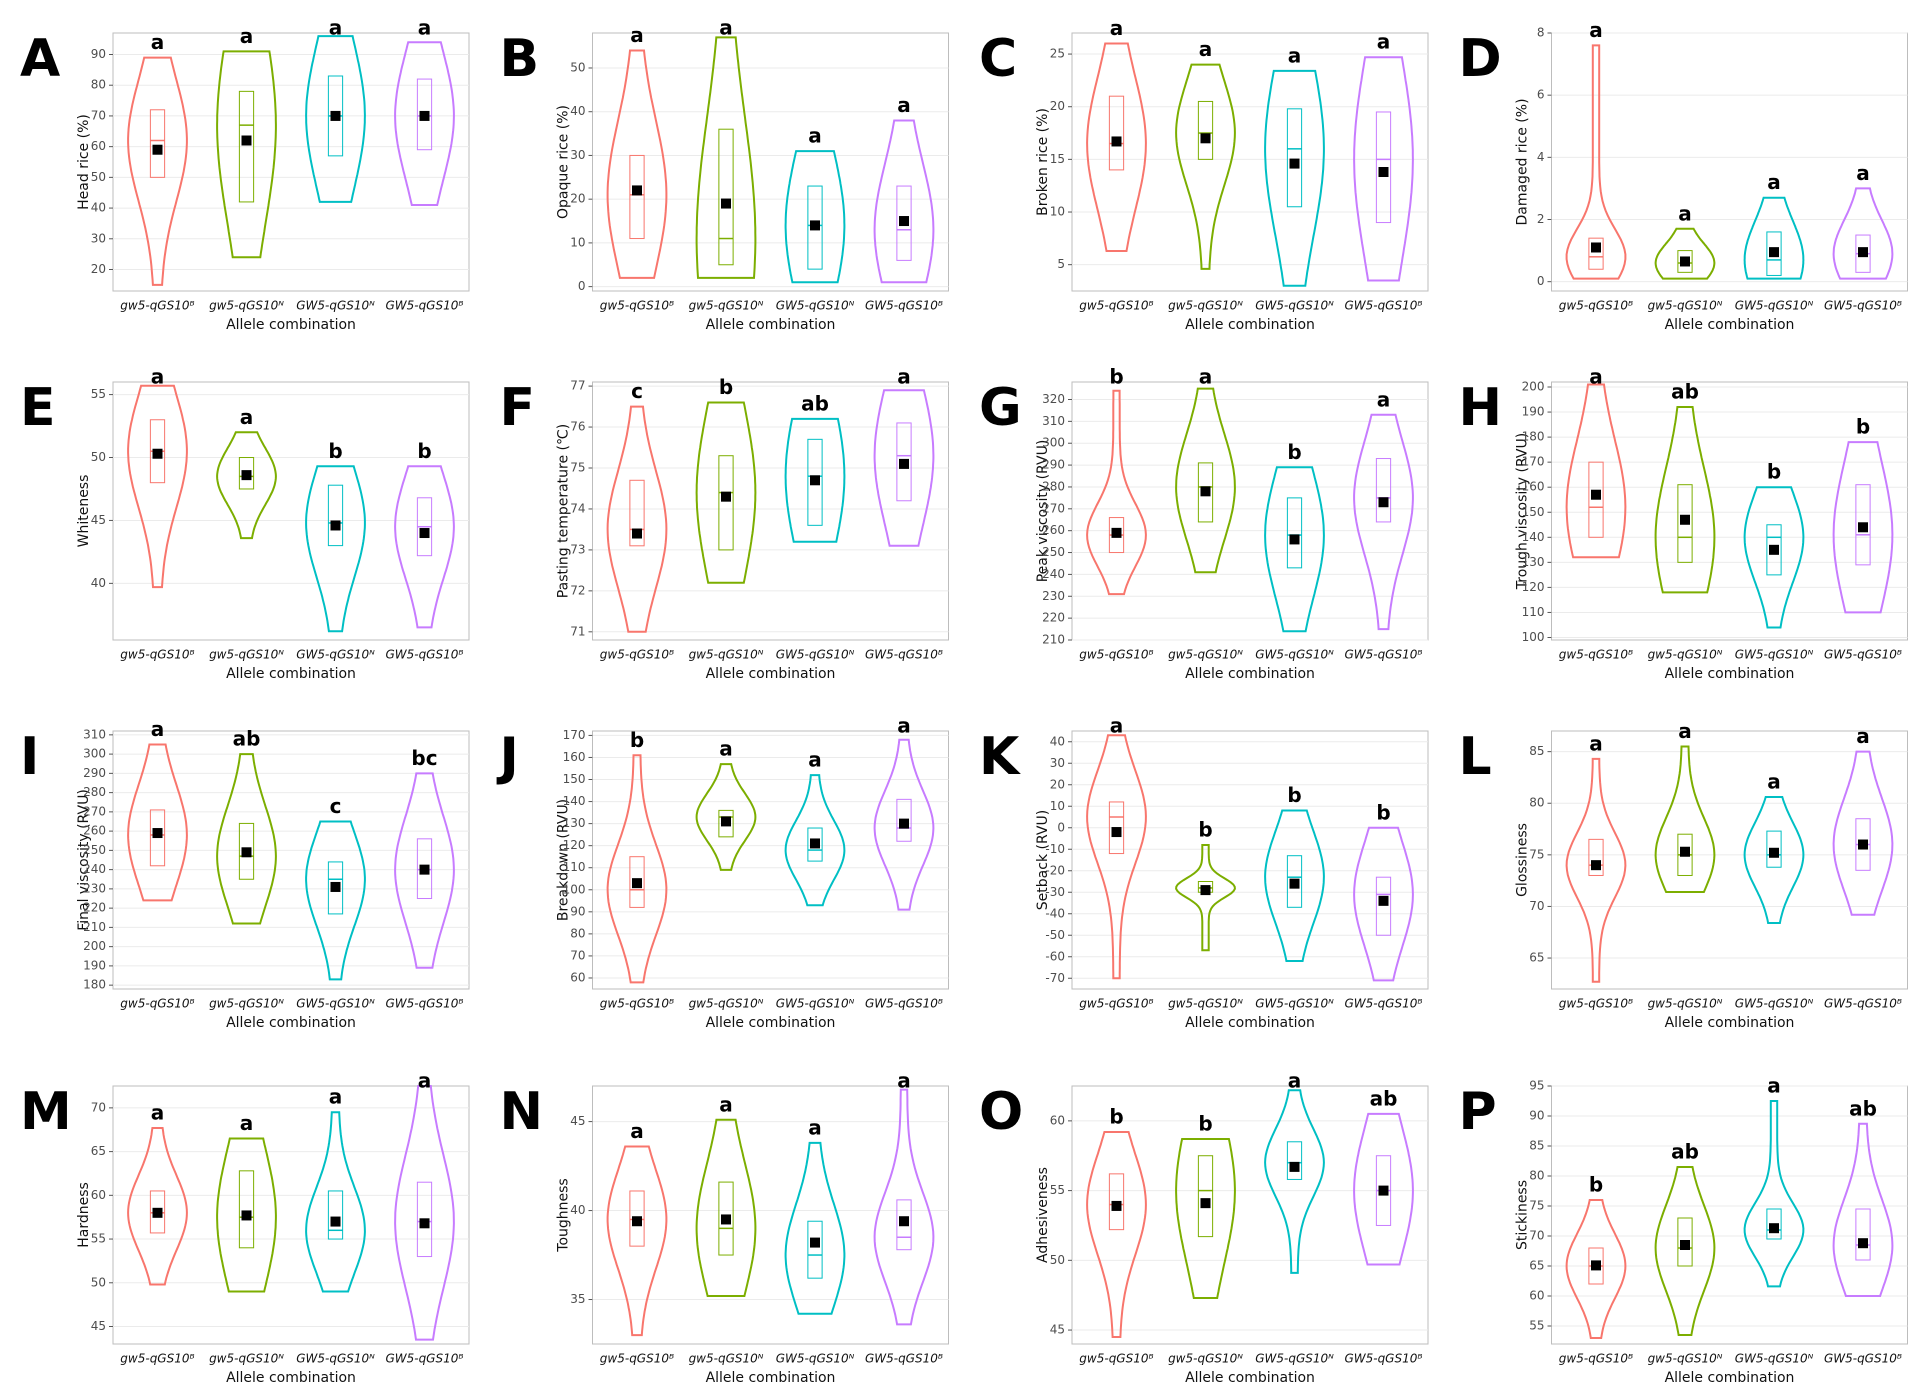 The image size is (1918, 1383). I want to click on y-tick-label: 260, so click(94, 831).